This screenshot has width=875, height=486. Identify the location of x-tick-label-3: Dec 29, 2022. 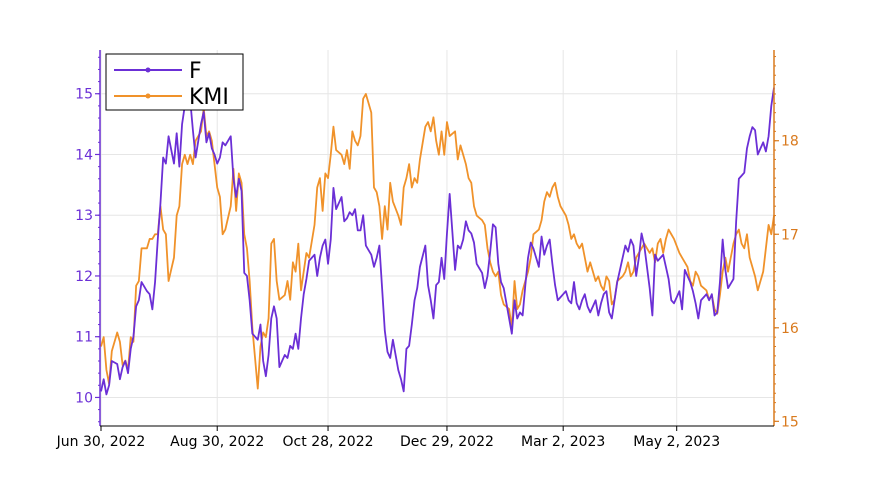
(447, 442).